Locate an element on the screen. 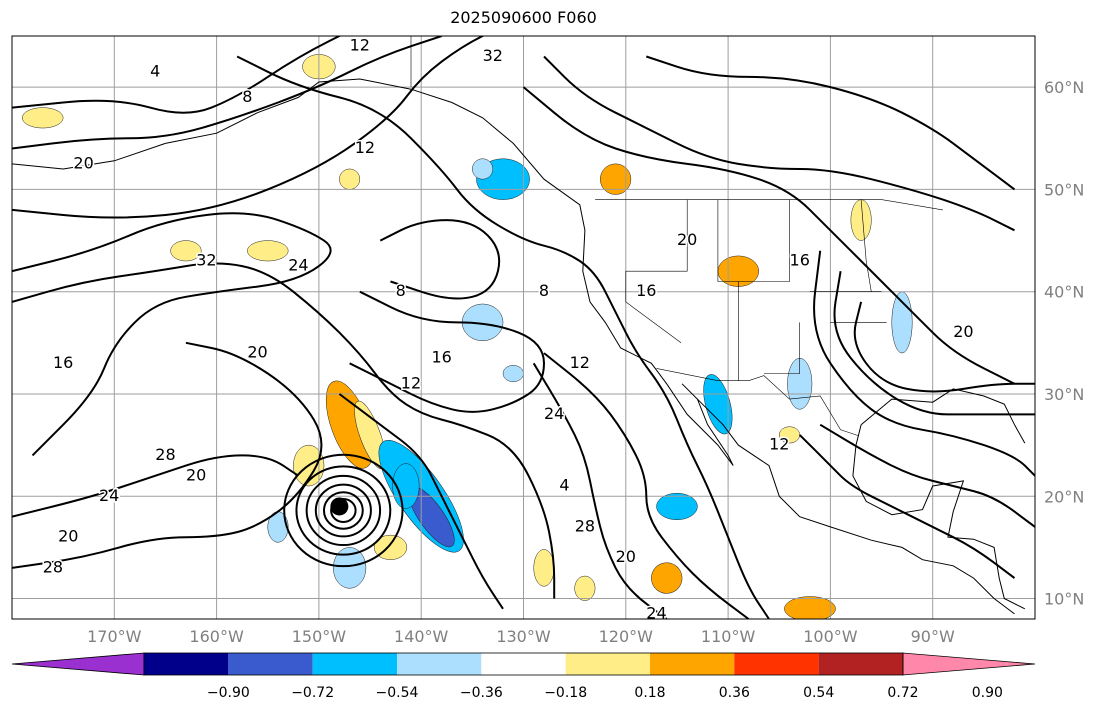  contour-label-1: 8 is located at coordinates (247, 96).